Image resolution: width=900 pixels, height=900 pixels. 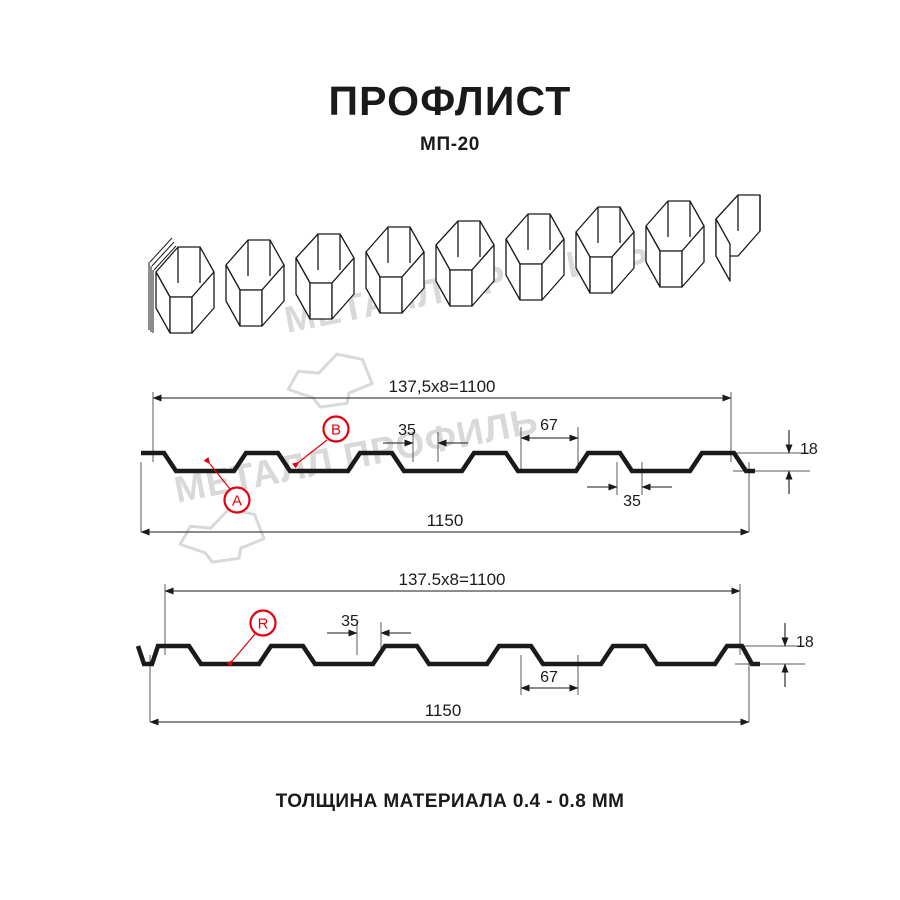 I want to click on callout-b: B, so click(x=321, y=442).